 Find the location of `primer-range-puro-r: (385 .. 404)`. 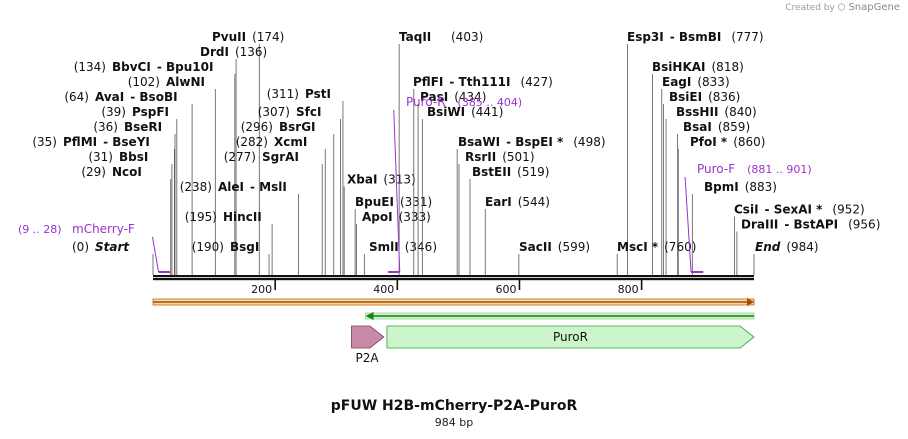

primer-range-puro-r: (385 .. 404) is located at coordinates (490, 102).